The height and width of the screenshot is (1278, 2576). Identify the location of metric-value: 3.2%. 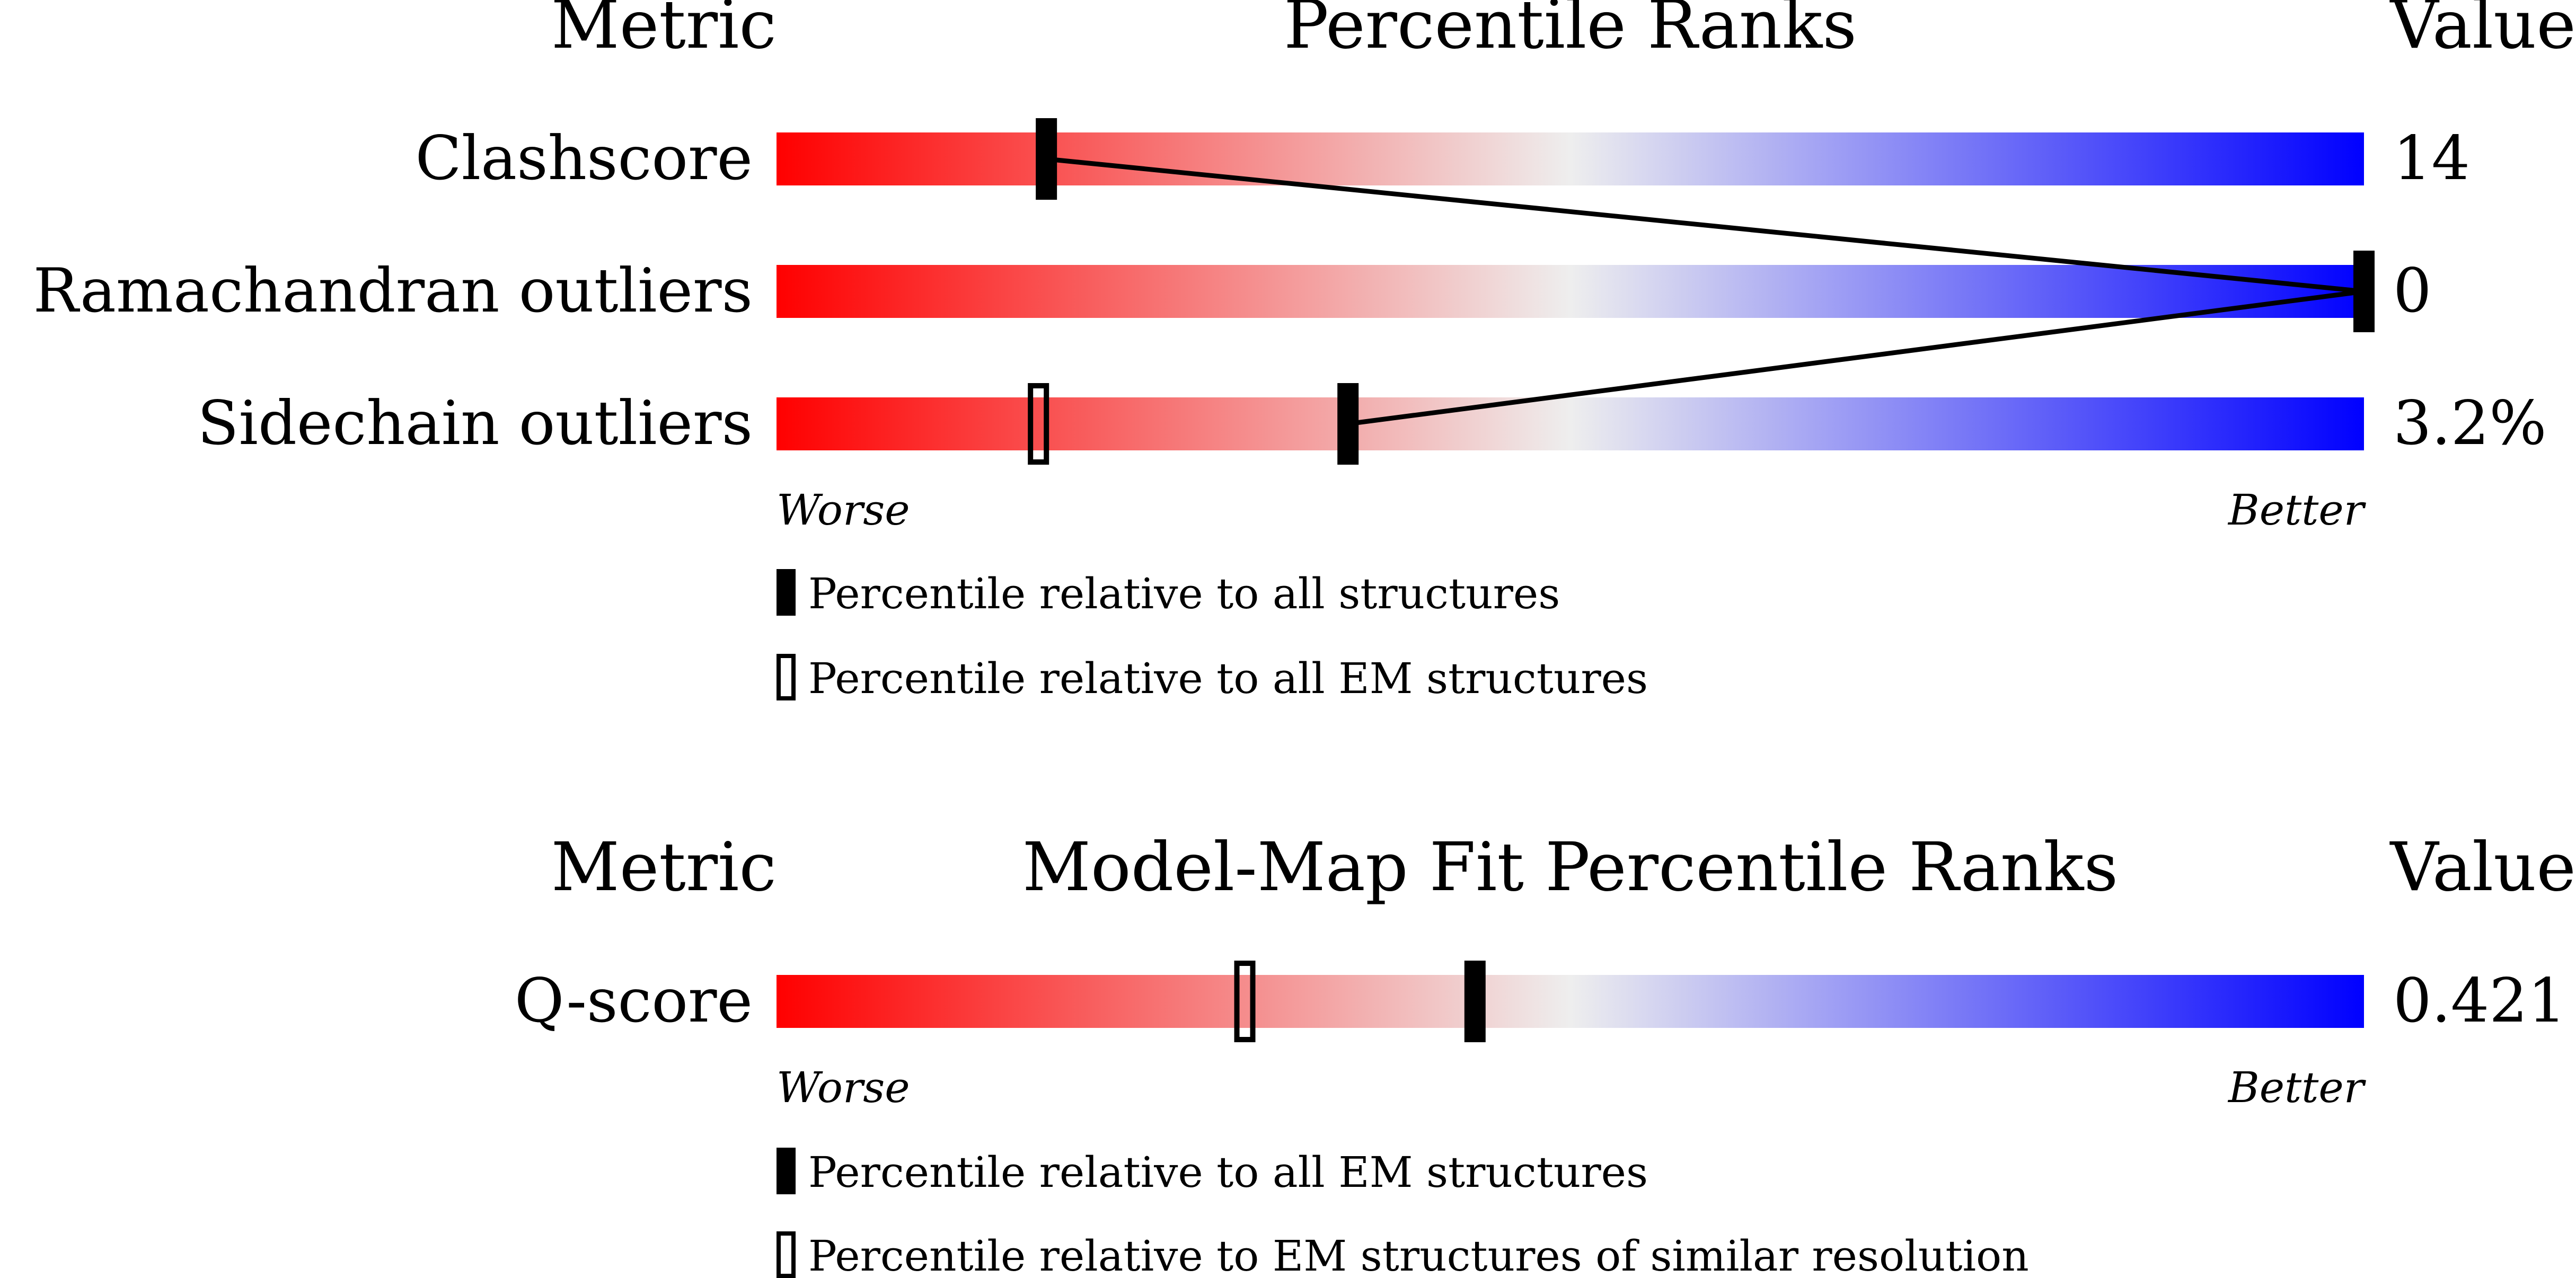
(2470, 423).